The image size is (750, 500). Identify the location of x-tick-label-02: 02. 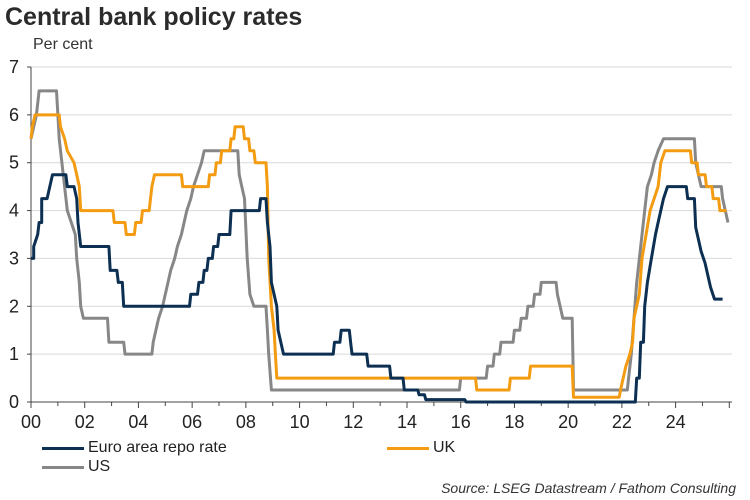
(85, 422).